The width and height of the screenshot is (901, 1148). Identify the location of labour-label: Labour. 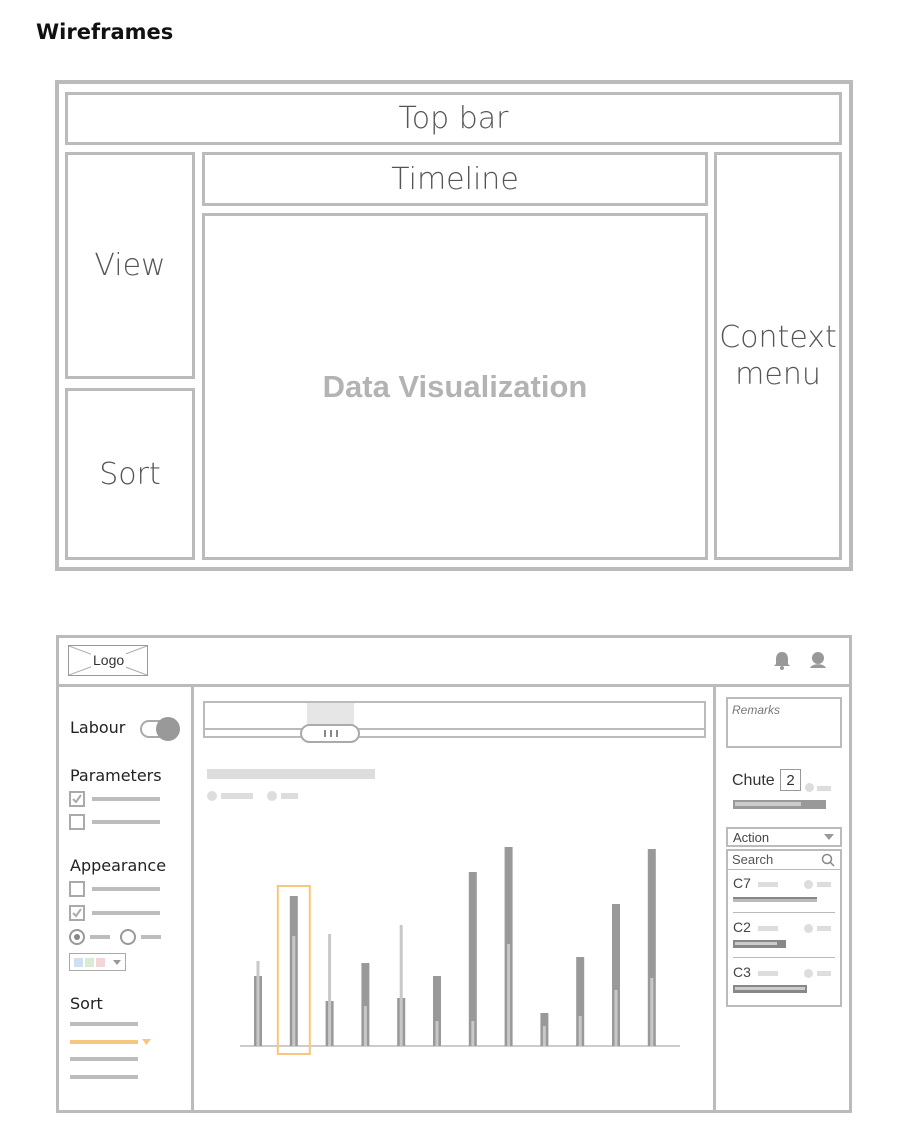
(98, 727).